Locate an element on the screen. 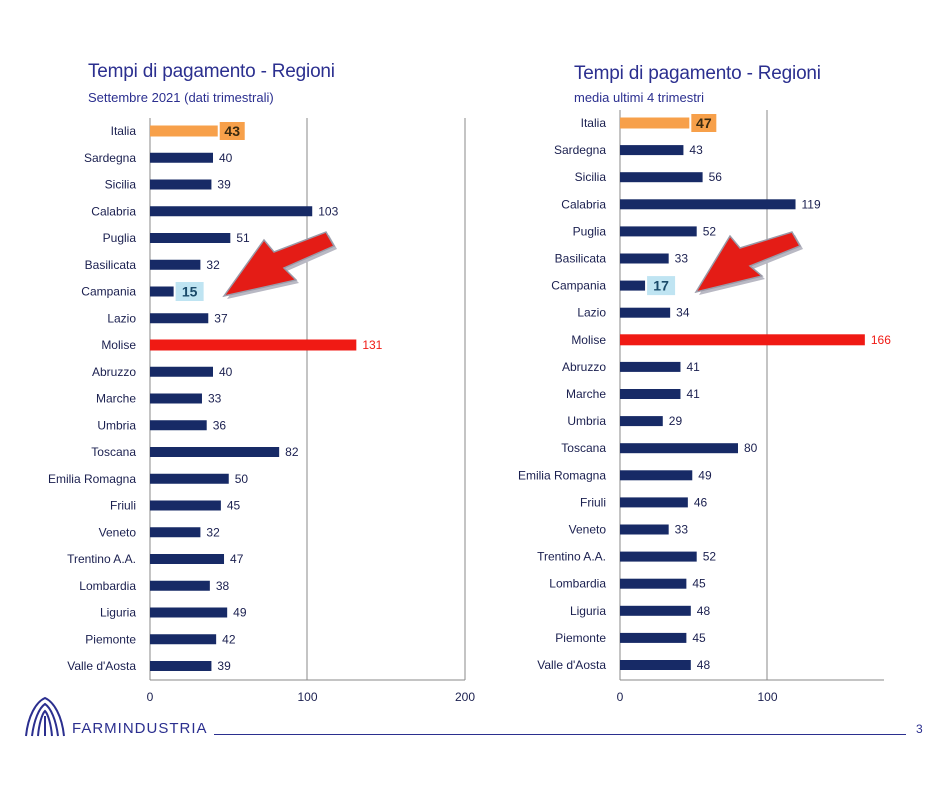  chart-1-campania-label-bg is located at coordinates (189, 291).